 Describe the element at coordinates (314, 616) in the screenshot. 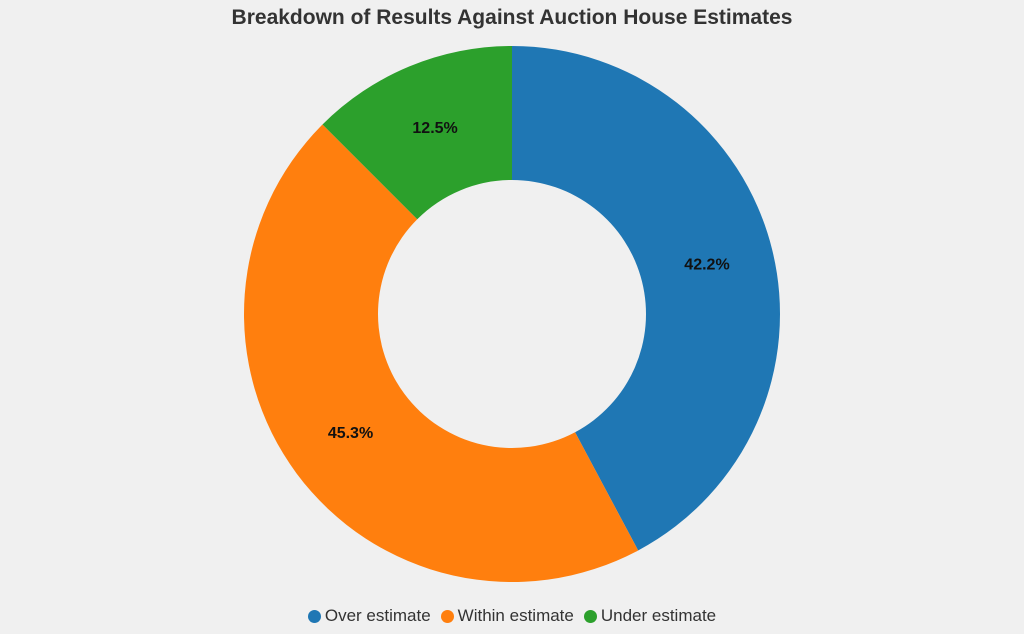

I see `legend-swatch-over-estimate` at that location.